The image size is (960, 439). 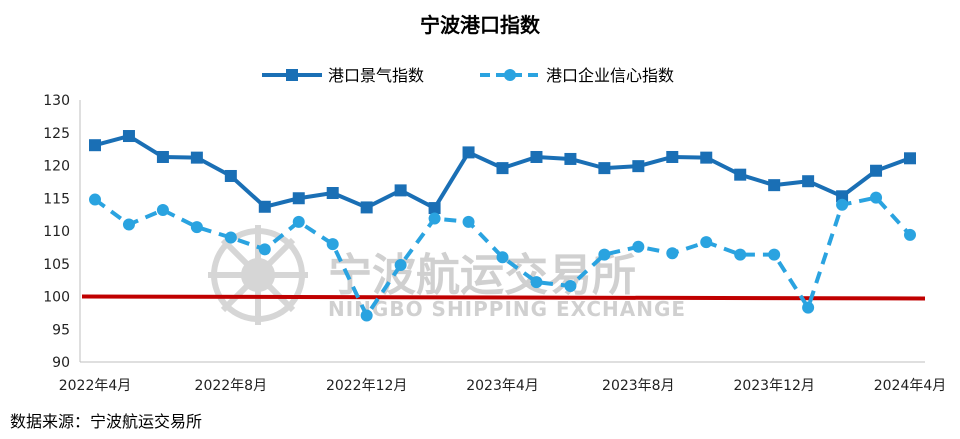 What do you see at coordinates (56, 134) in the screenshot?
I see `y-tick-label: 125` at bounding box center [56, 134].